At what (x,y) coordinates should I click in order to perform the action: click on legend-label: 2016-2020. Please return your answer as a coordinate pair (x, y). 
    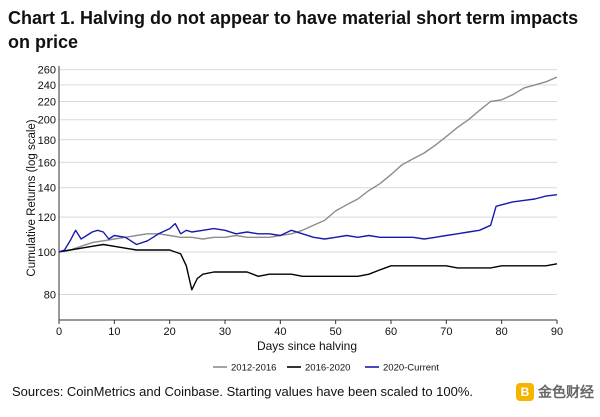
    Looking at the image, I should click on (327, 368).